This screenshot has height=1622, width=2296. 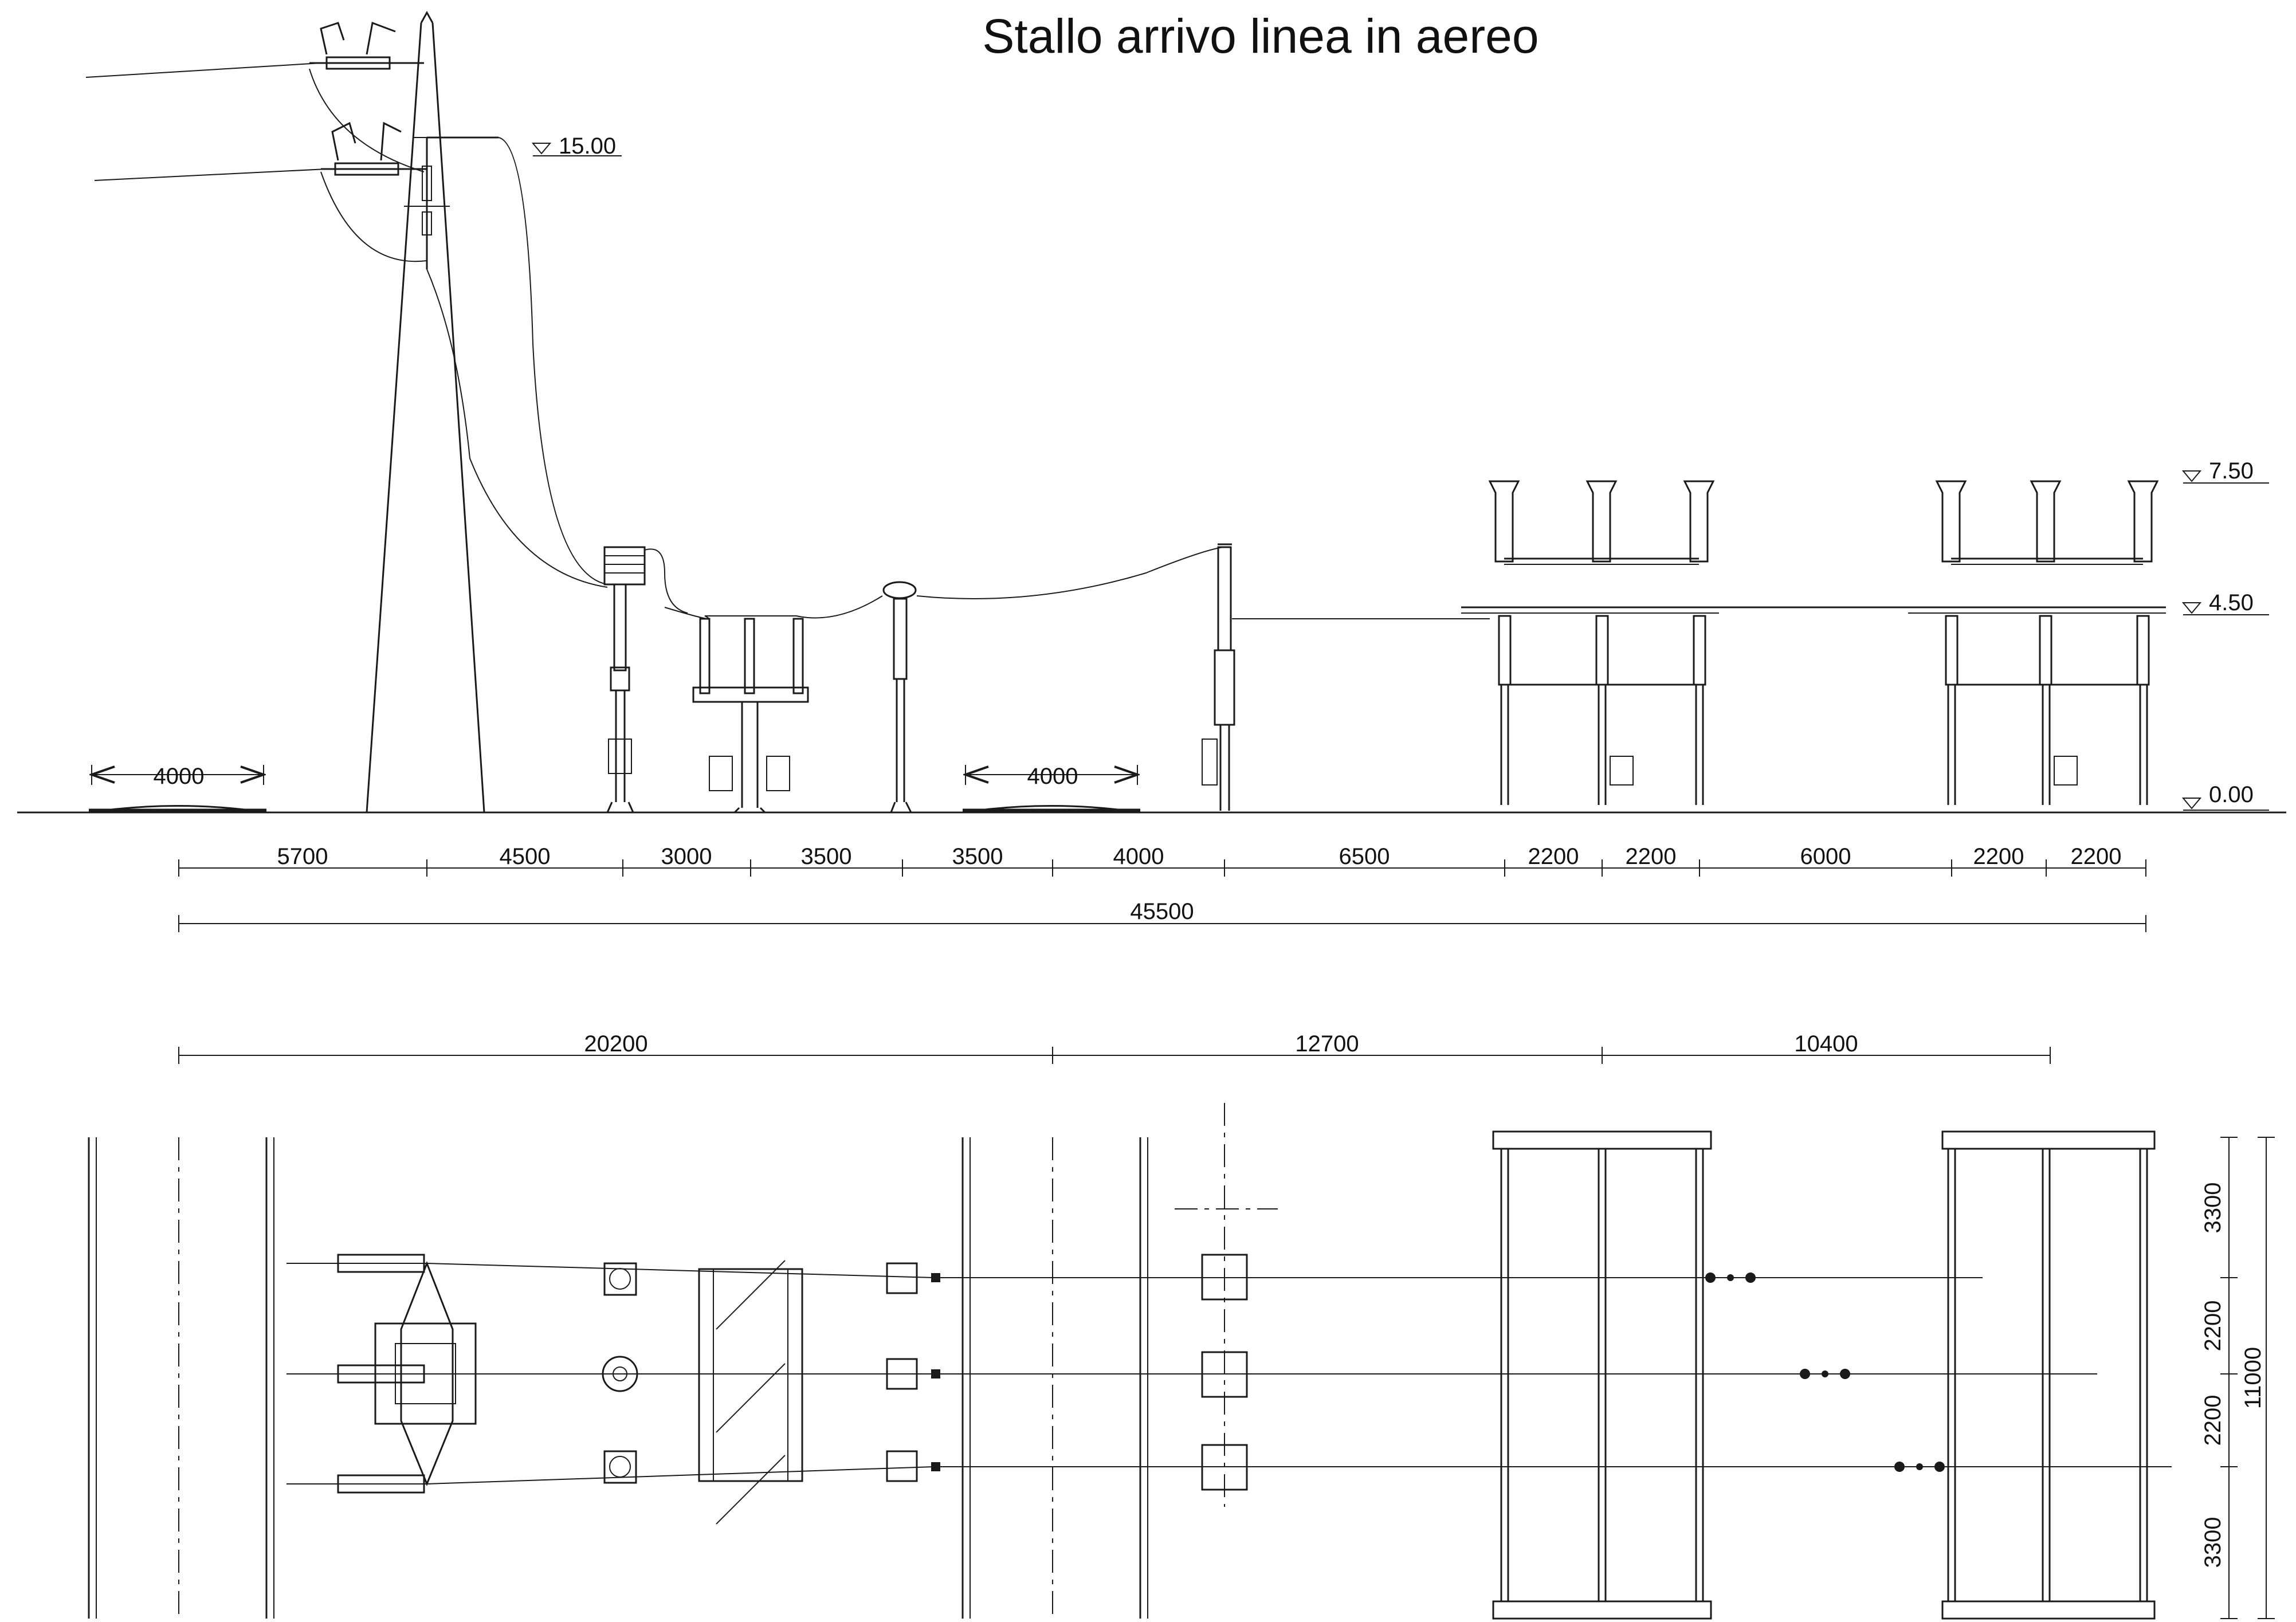 I want to click on line-disconnector, so click(x=773, y=704).